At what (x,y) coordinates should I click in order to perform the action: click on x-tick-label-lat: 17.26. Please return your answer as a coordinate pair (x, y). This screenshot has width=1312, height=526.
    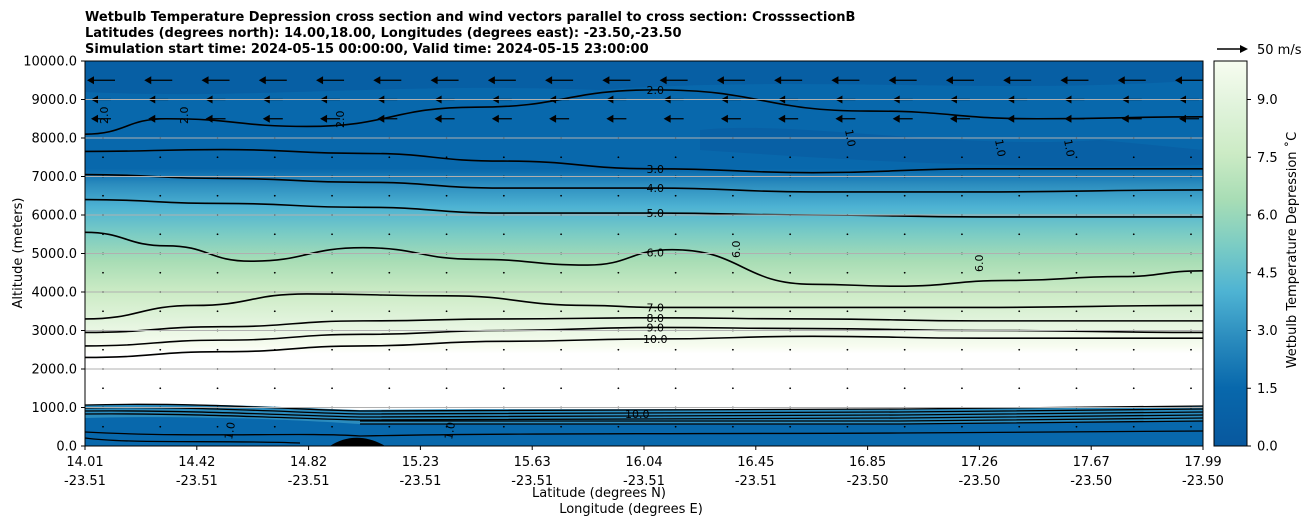
    Looking at the image, I should click on (979, 462).